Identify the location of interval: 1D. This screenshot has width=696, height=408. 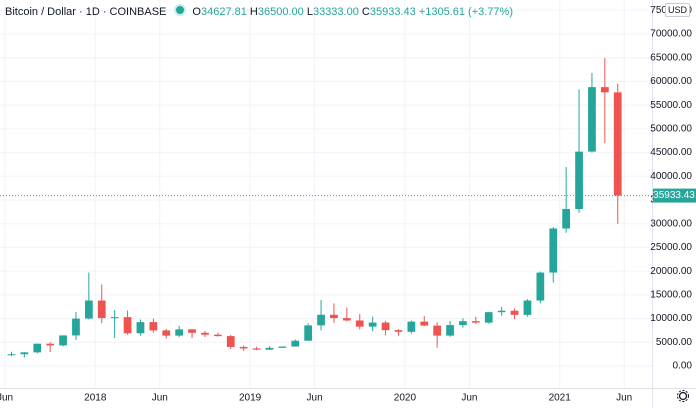
(92, 12).